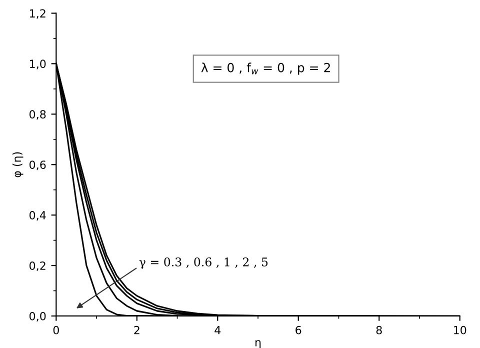  I want to click on y-tick-label: 0,6, so click(38, 165).